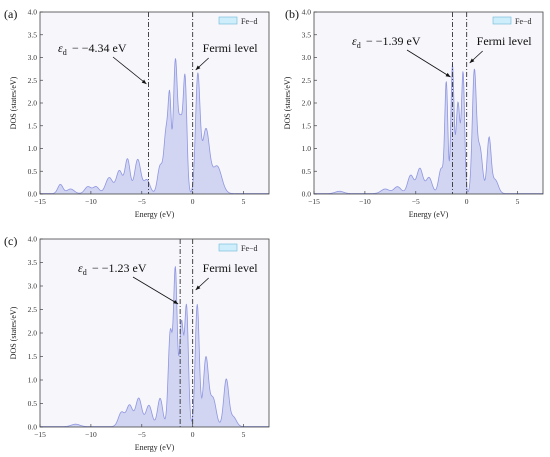 This screenshot has height=457, width=550. Describe the element at coordinates (99, 48) in the screenshot. I see `d-band-center-label: − −4.34 eV` at that location.